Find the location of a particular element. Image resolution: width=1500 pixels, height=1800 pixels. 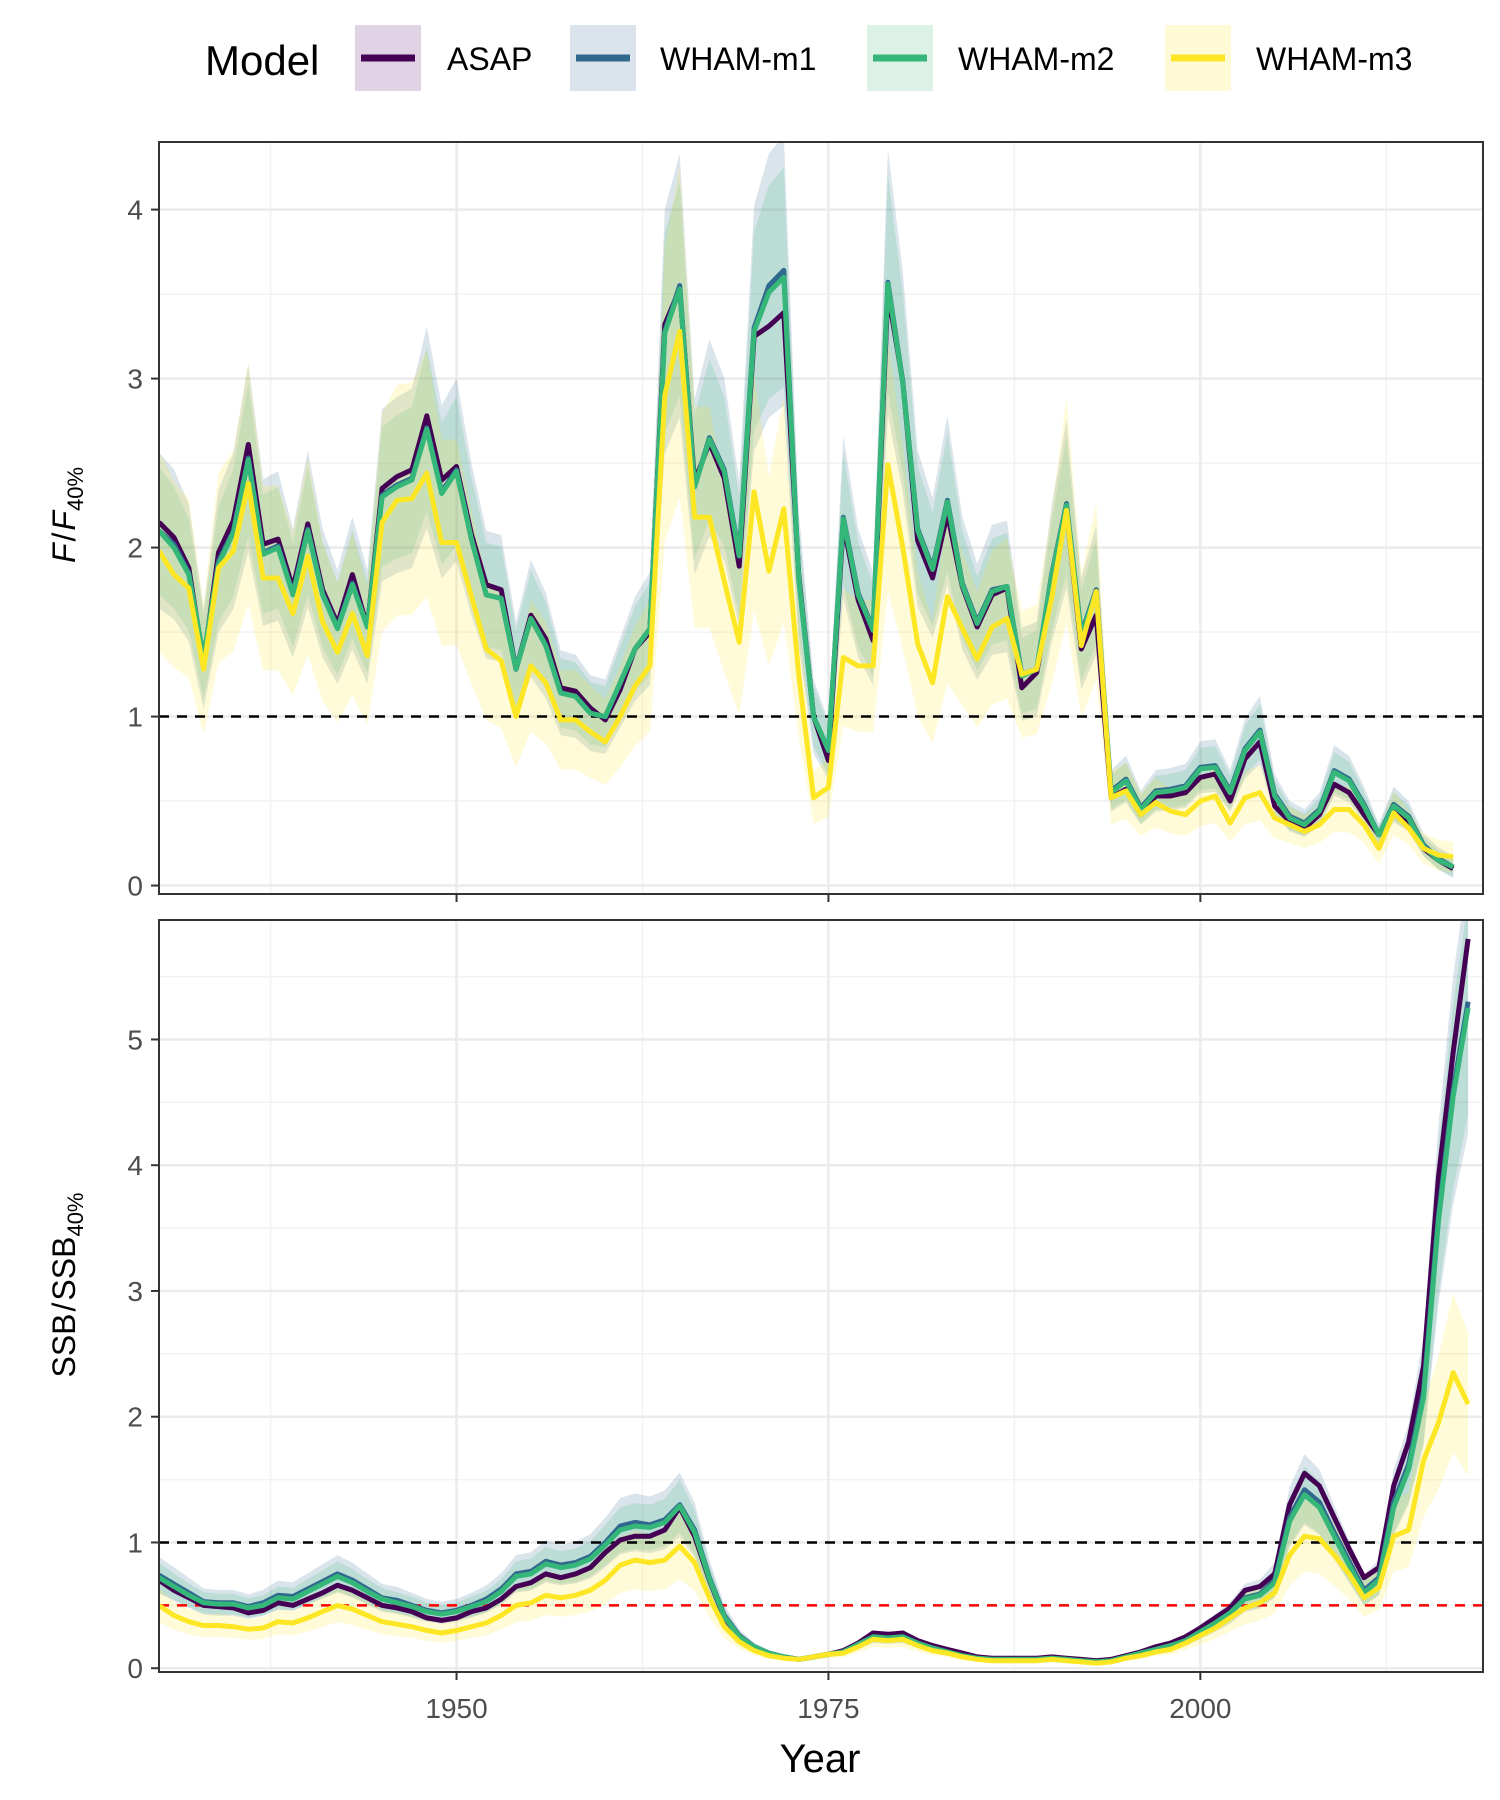

legend: Model ASAP WHAM-m1 WHAM-m2 WHAM-m3 is located at coordinates (808, 58).